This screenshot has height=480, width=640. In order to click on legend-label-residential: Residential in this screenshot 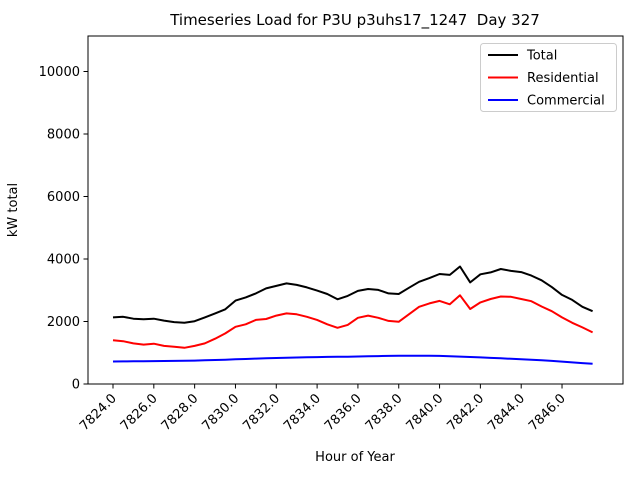, I will do `click(563, 78)`.